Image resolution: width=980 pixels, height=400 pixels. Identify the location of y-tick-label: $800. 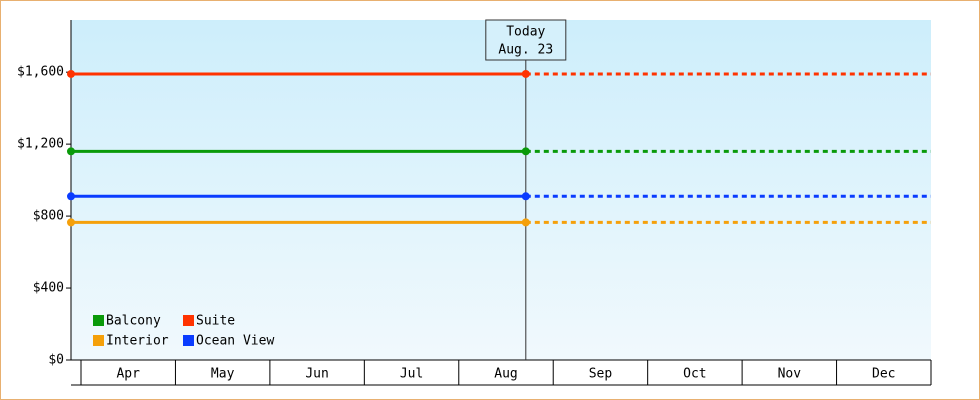
(48, 216).